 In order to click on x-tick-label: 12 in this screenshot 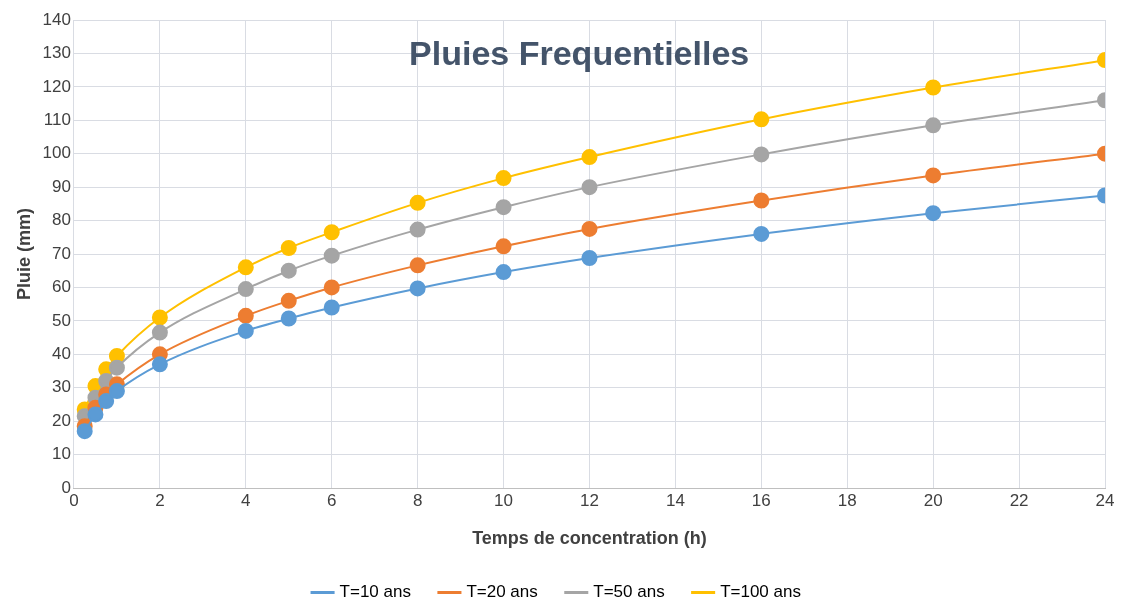, I will do `click(589, 500)`.